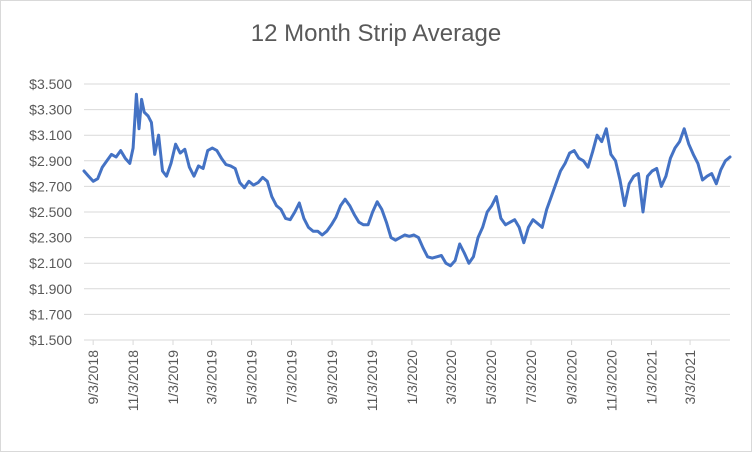  What do you see at coordinates (252, 377) in the screenshot?
I see `x-tick-label: 5/3/2019` at bounding box center [252, 377].